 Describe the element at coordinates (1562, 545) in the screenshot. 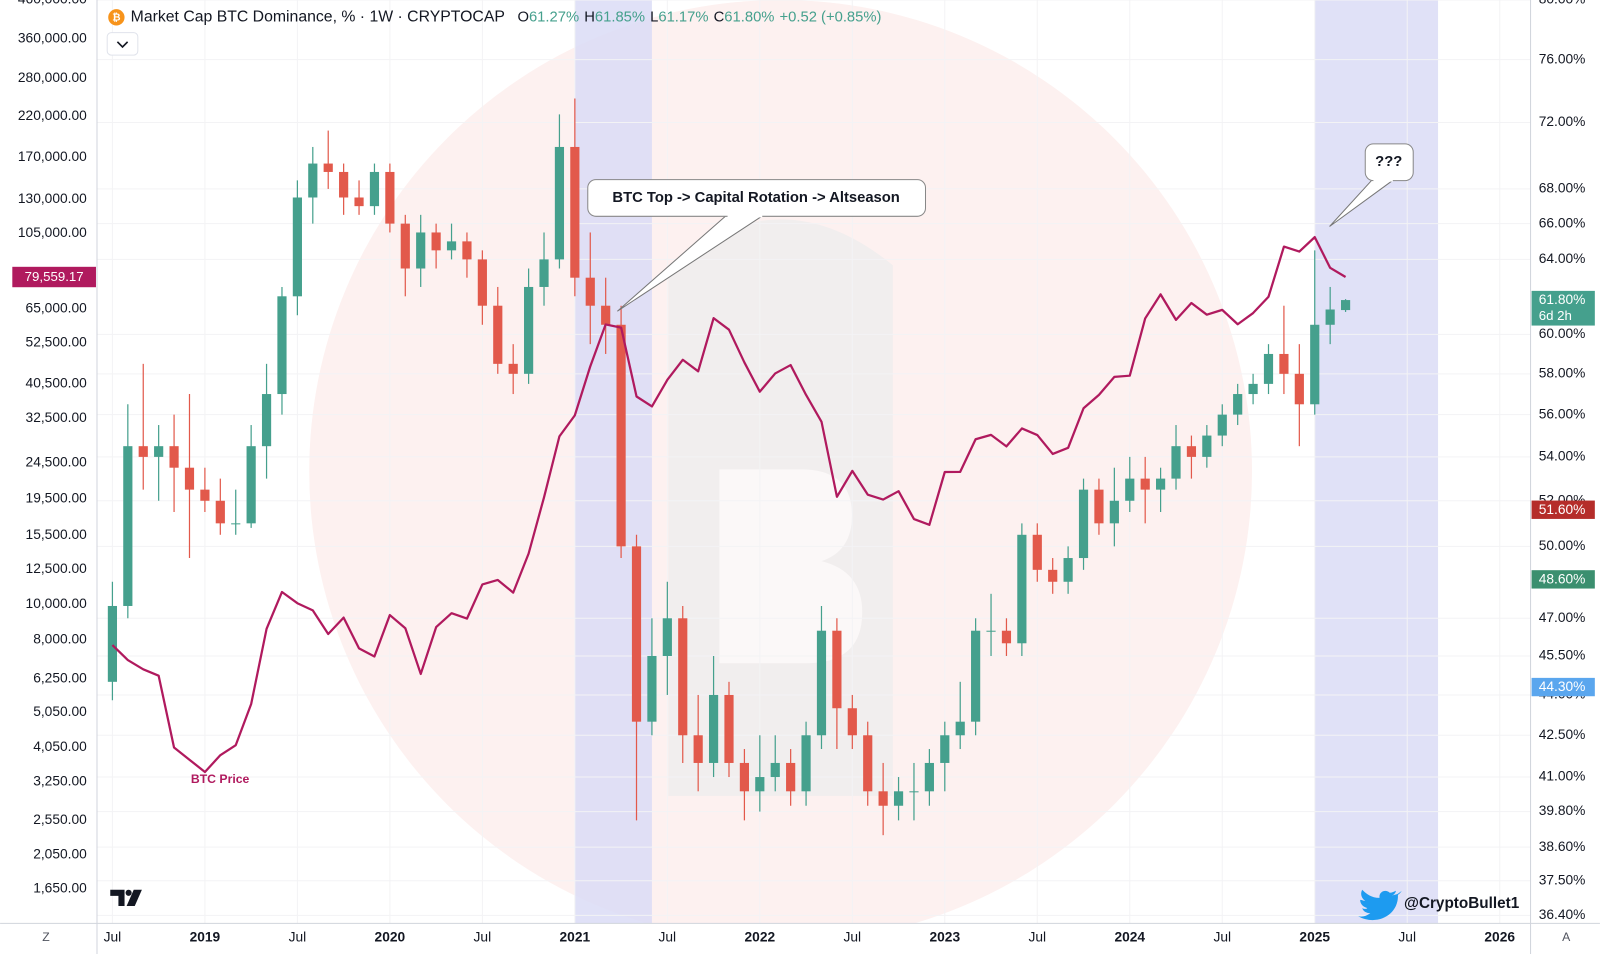

I see `y2-tick-label: 50.00%` at that location.